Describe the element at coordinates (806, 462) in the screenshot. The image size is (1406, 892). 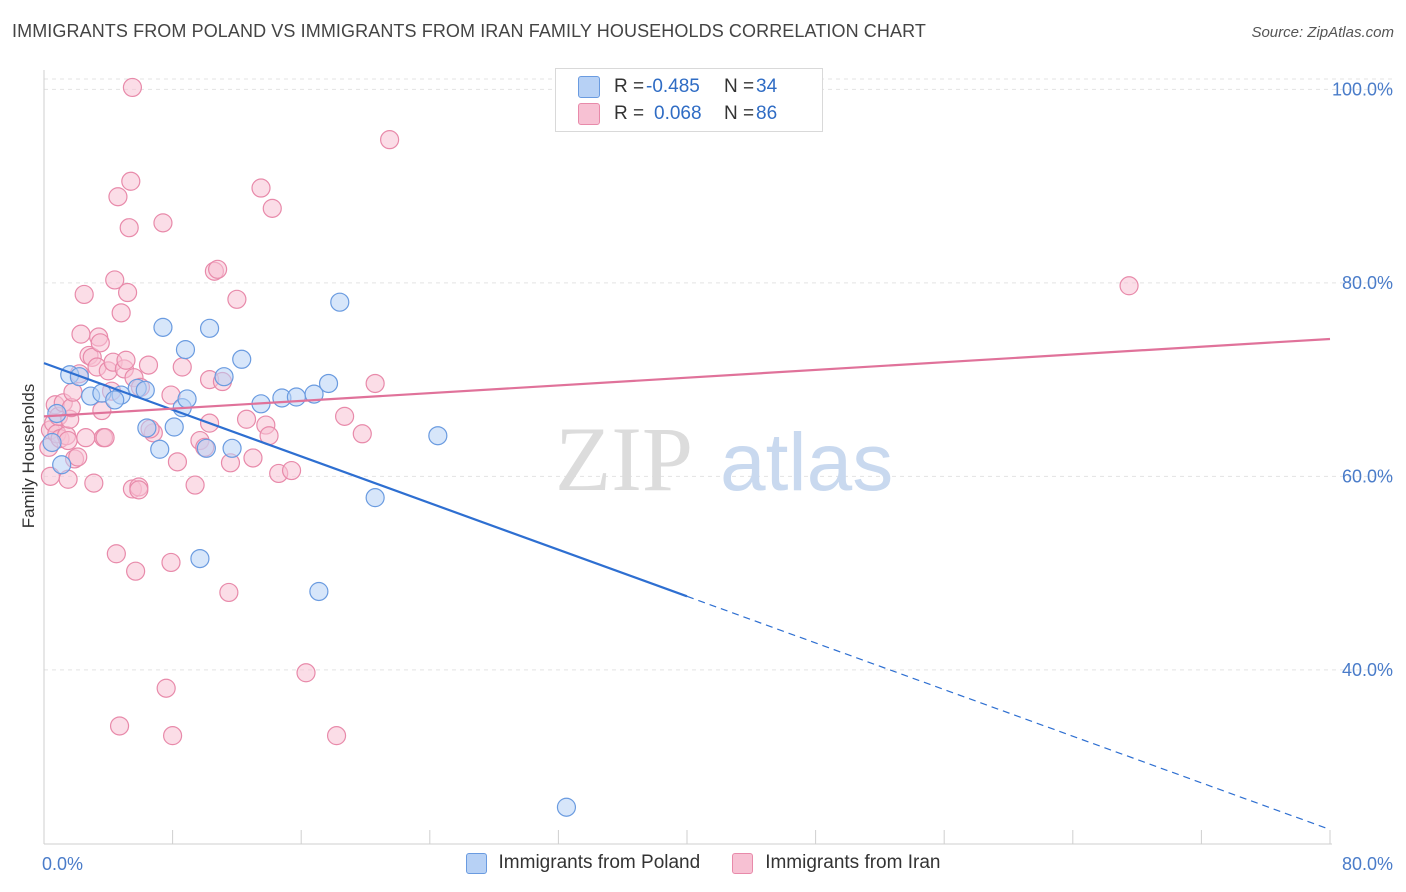
I see `watermark-atlas: atlas` at that location.